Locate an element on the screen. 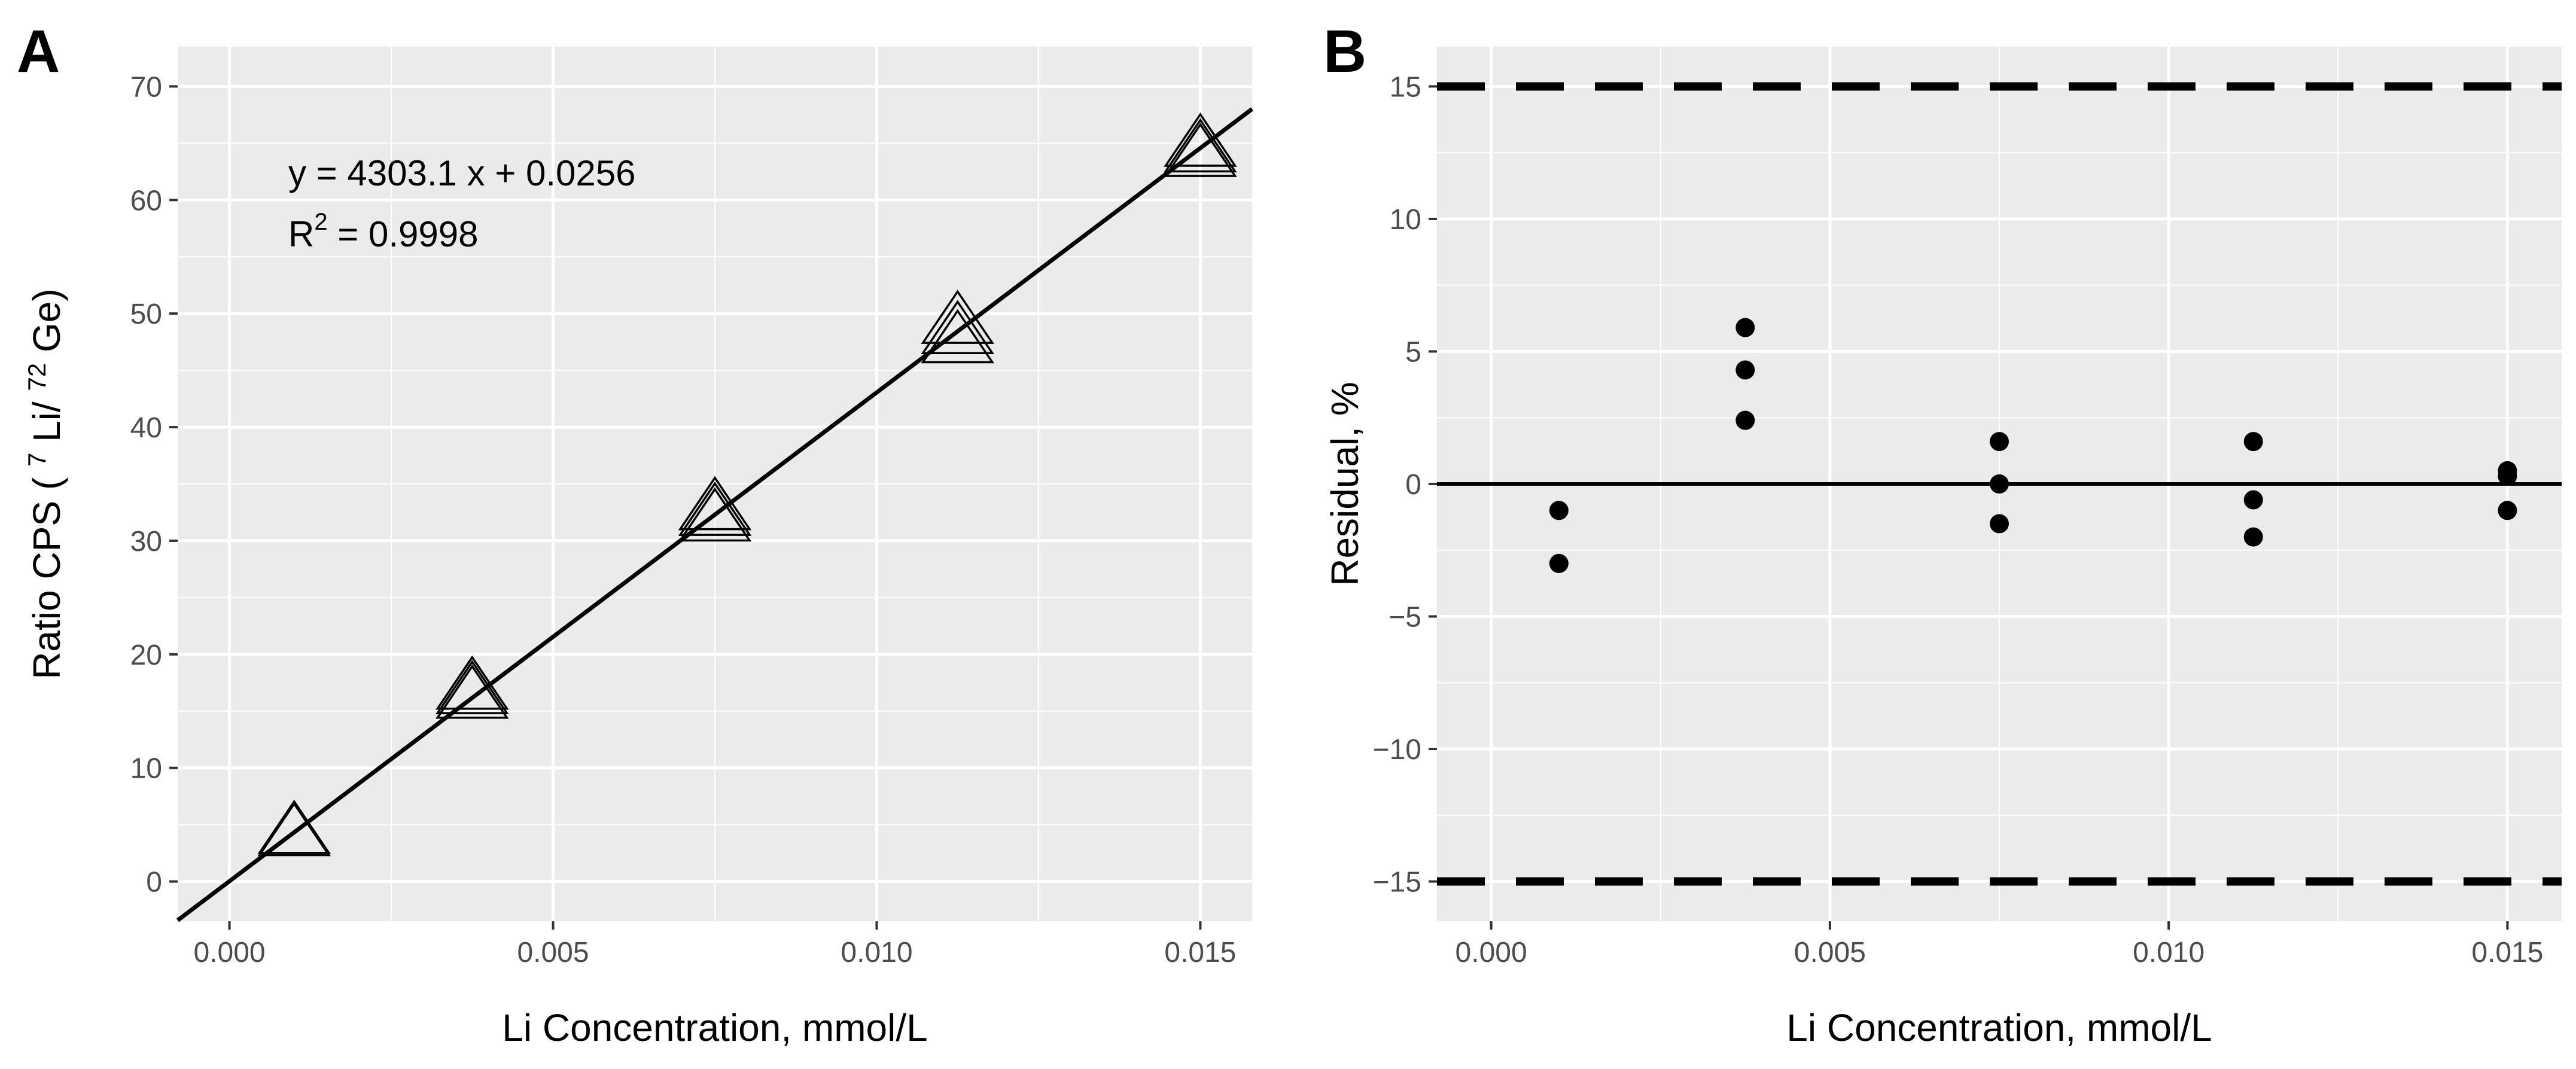 This screenshot has width=2576, height=1069. y-tick-label: 15 is located at coordinates (1405, 87).